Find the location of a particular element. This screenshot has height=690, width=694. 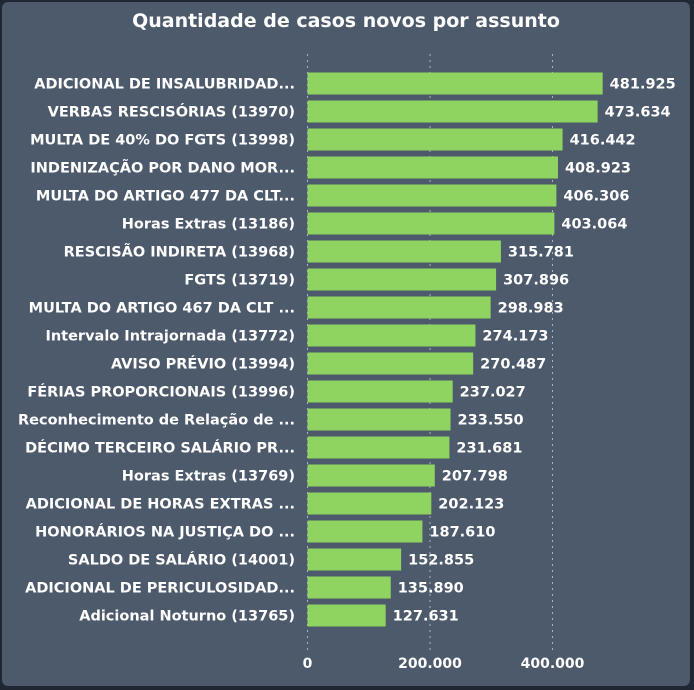

category-label: VERBAS RESCISÓRIAS (13970) is located at coordinates (171, 112).